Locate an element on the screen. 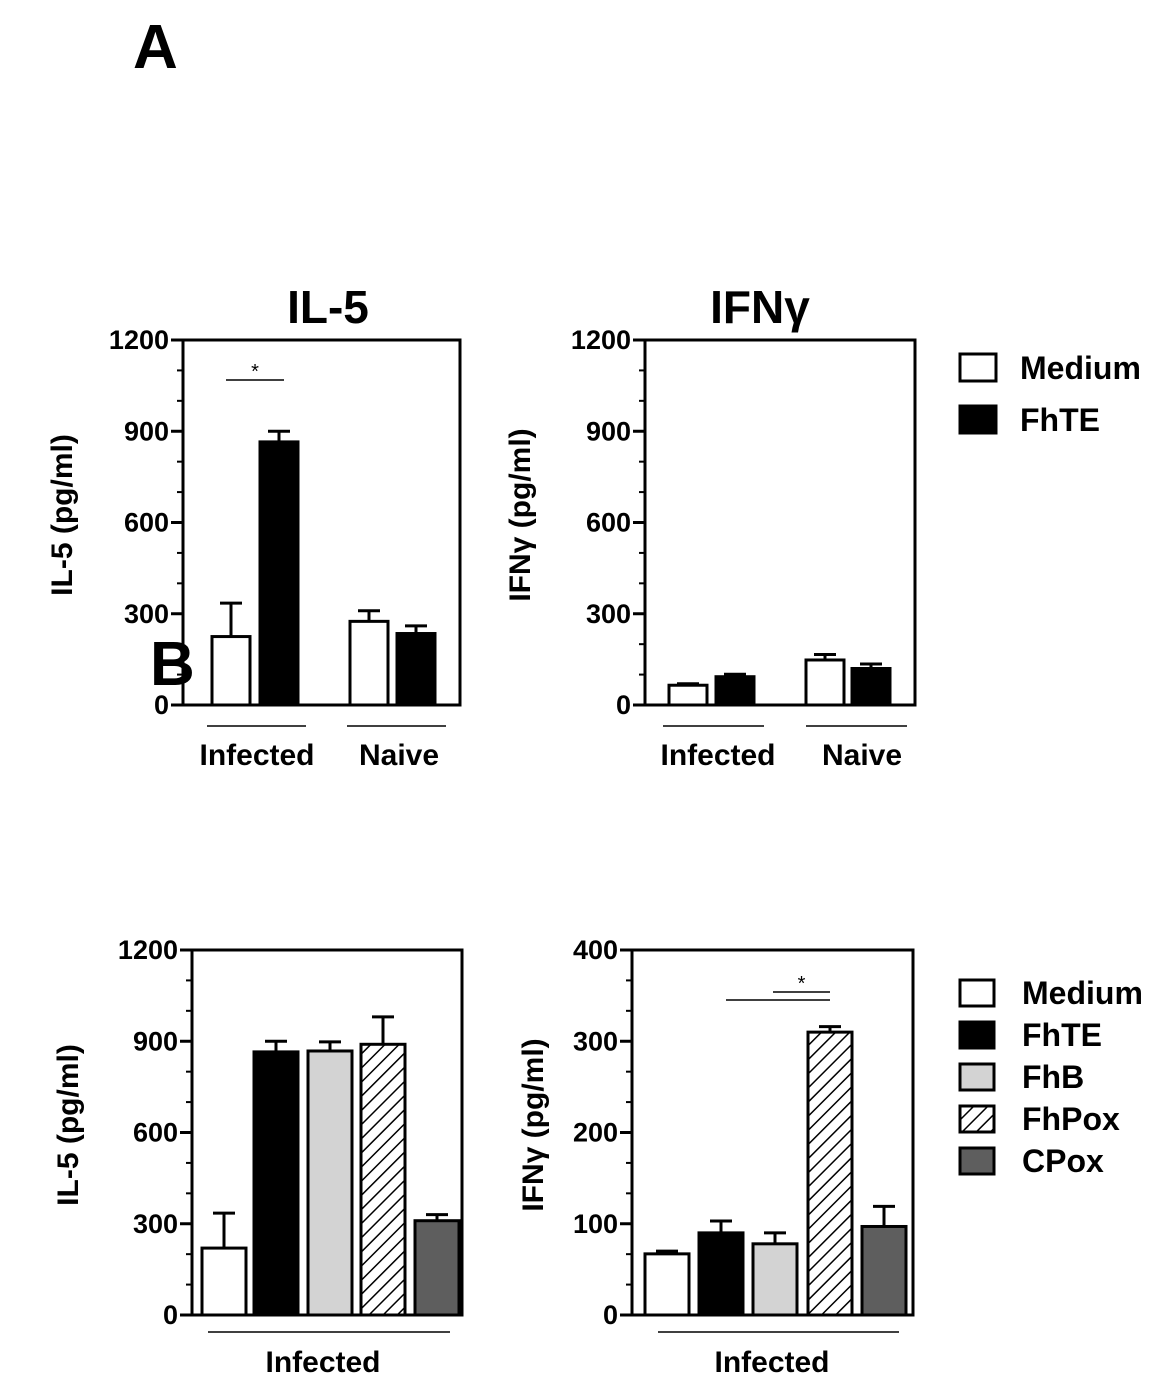 The height and width of the screenshot is (1396, 1172). chart-title: IFNγ is located at coordinates (760, 307).